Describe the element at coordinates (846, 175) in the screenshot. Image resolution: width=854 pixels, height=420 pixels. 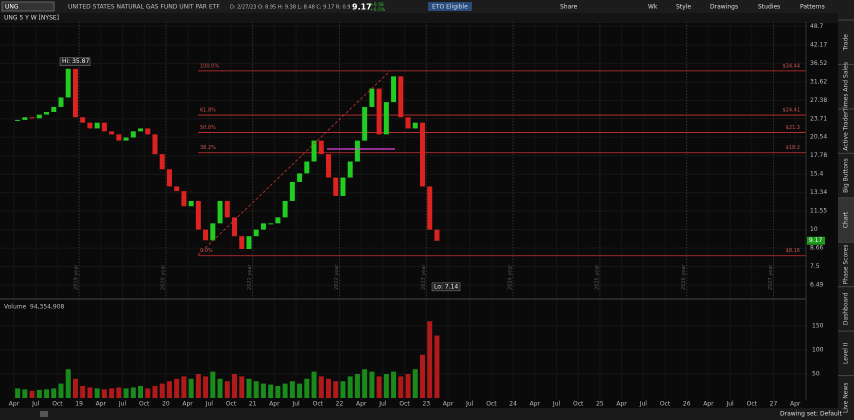
I see `sidebar-tab: Big Buttons` at that location.